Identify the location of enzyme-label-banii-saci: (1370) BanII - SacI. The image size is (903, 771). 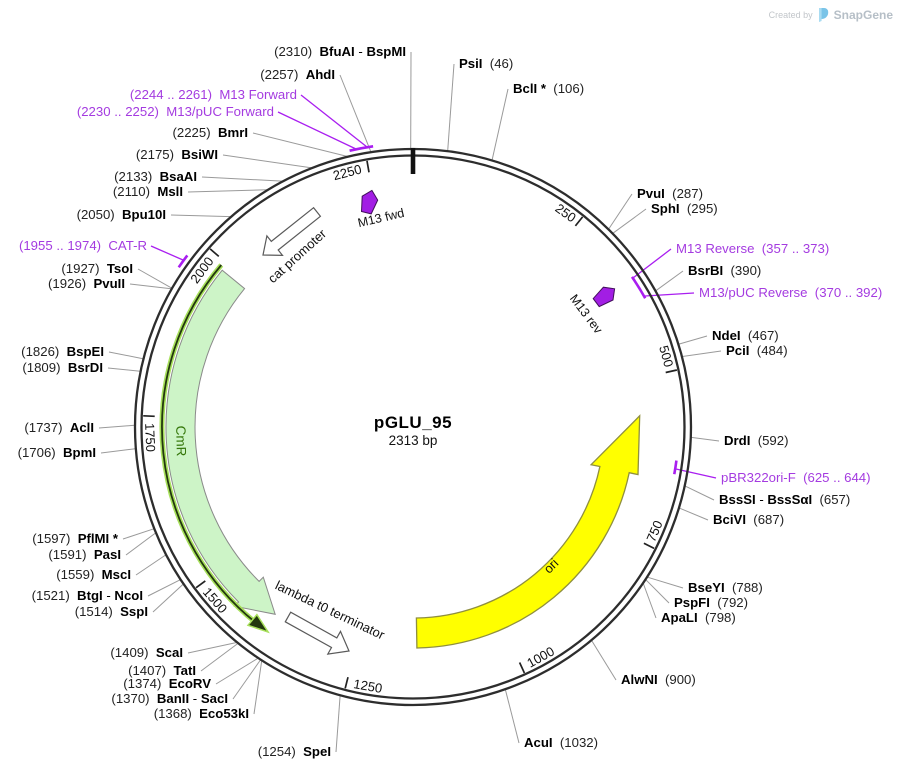
(169, 698).